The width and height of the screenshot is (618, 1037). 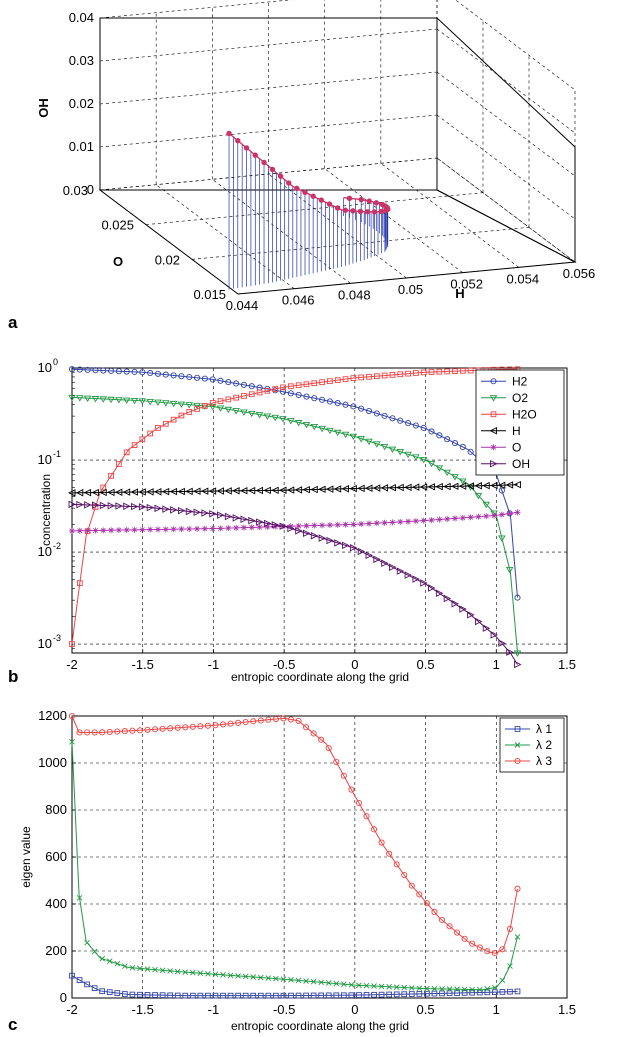 I want to click on legend-marker, so click(x=493, y=414).